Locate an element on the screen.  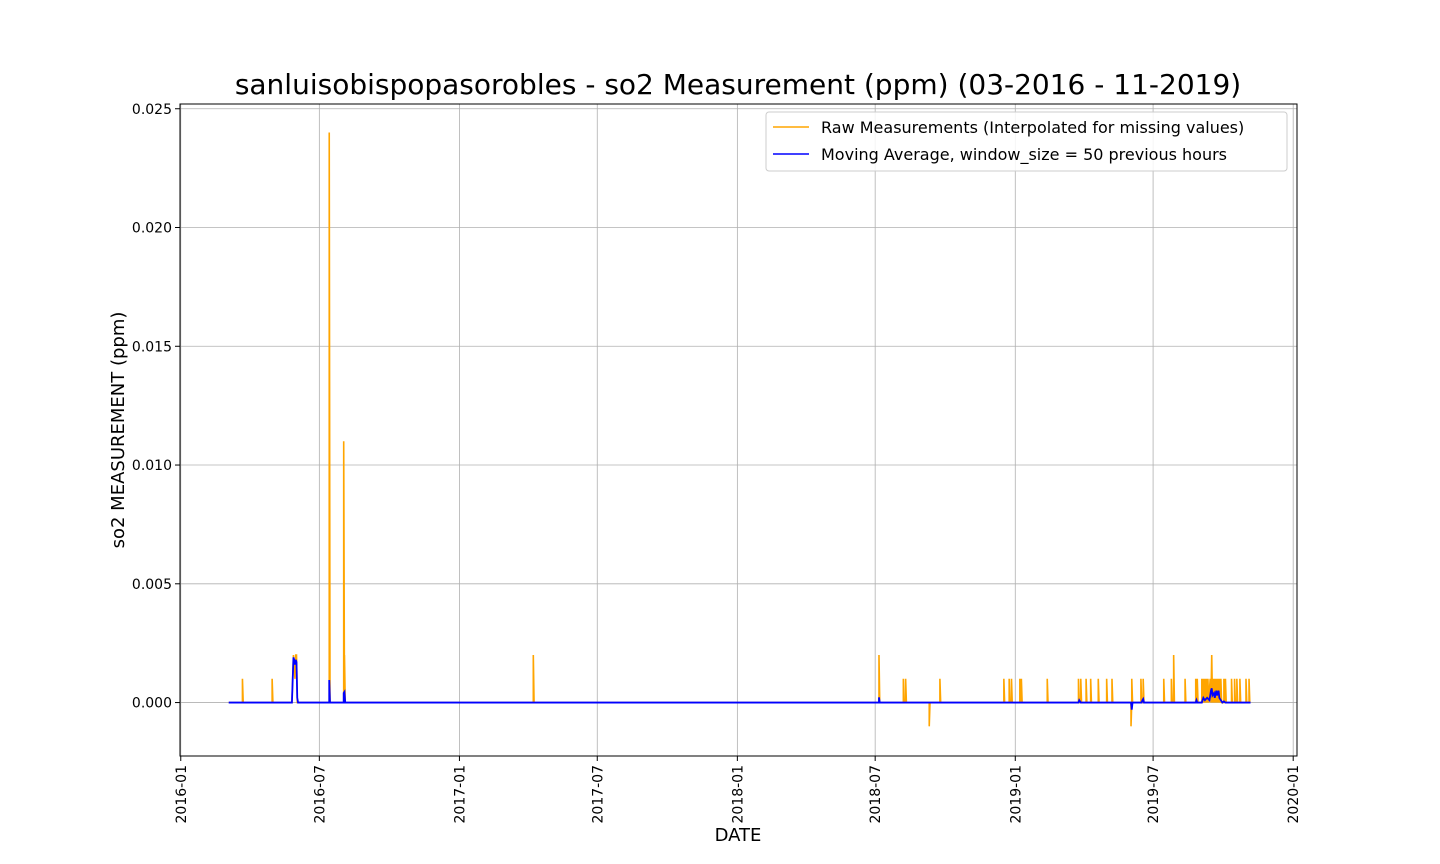
y-tick-label: 0.020 is located at coordinates (152, 229).